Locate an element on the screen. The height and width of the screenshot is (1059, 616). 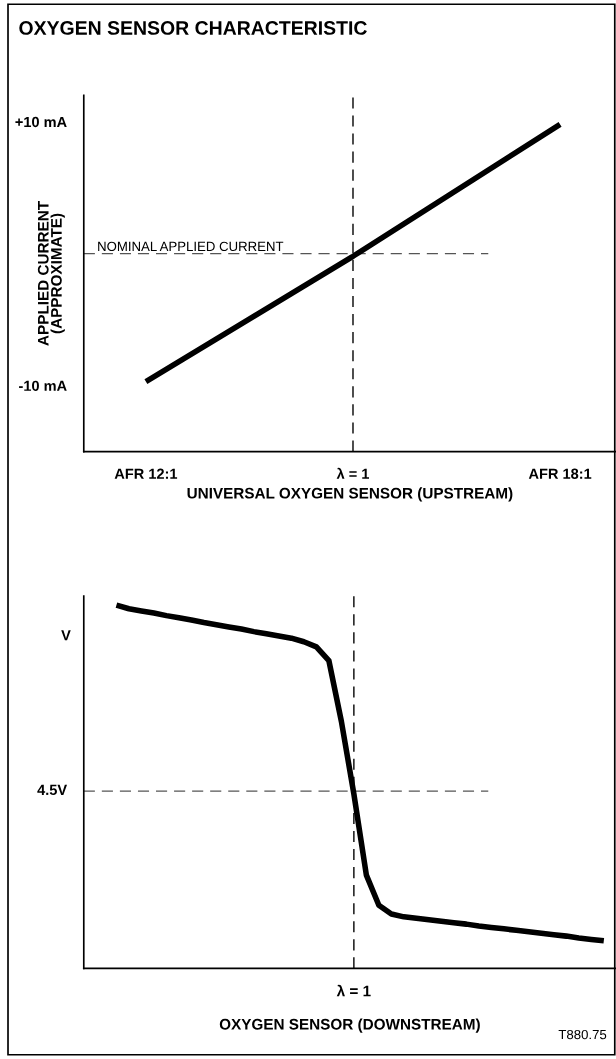
y-axis-title: APPLIED CURRENT (APPROXIMATE) is located at coordinates (51, 273).